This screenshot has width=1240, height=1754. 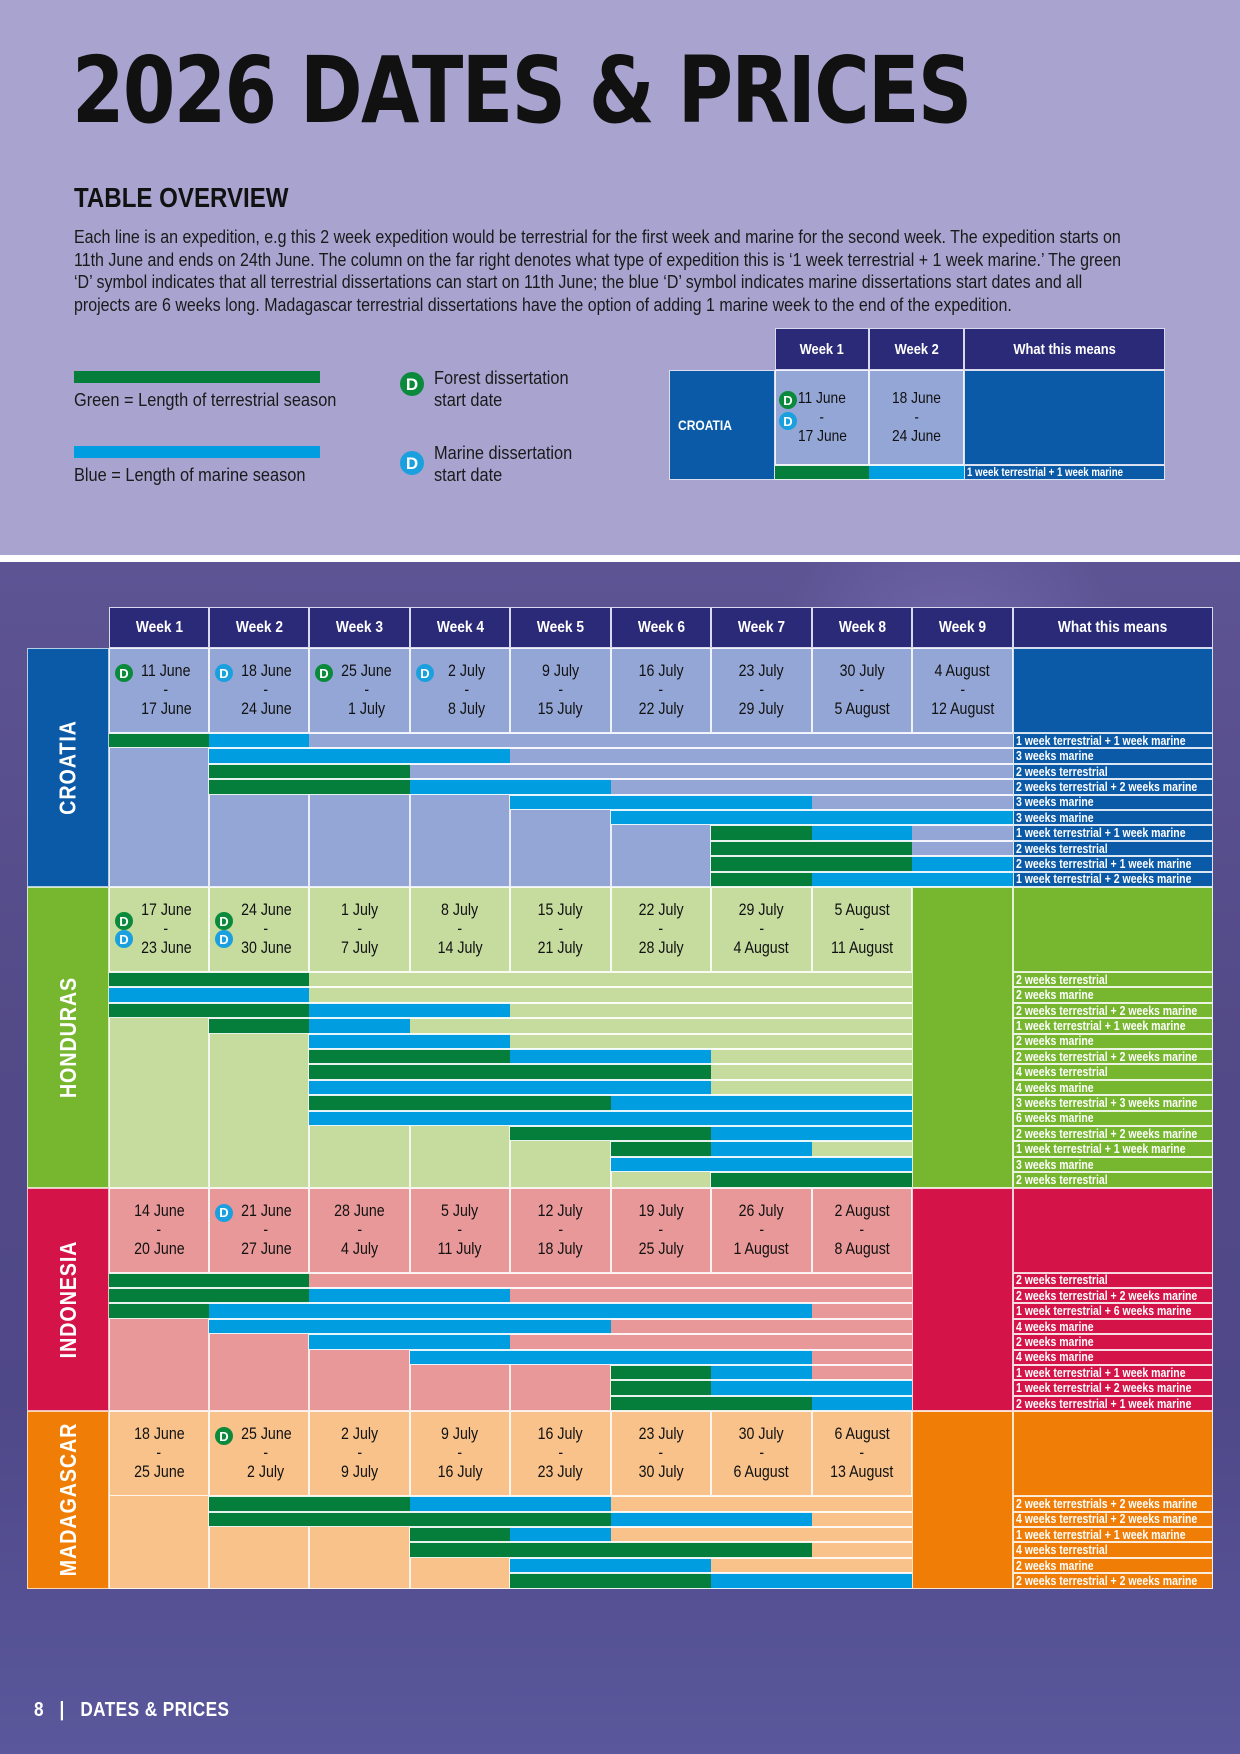 I want to click on week-dates: 9 July -16 July, so click(x=460, y=1454).